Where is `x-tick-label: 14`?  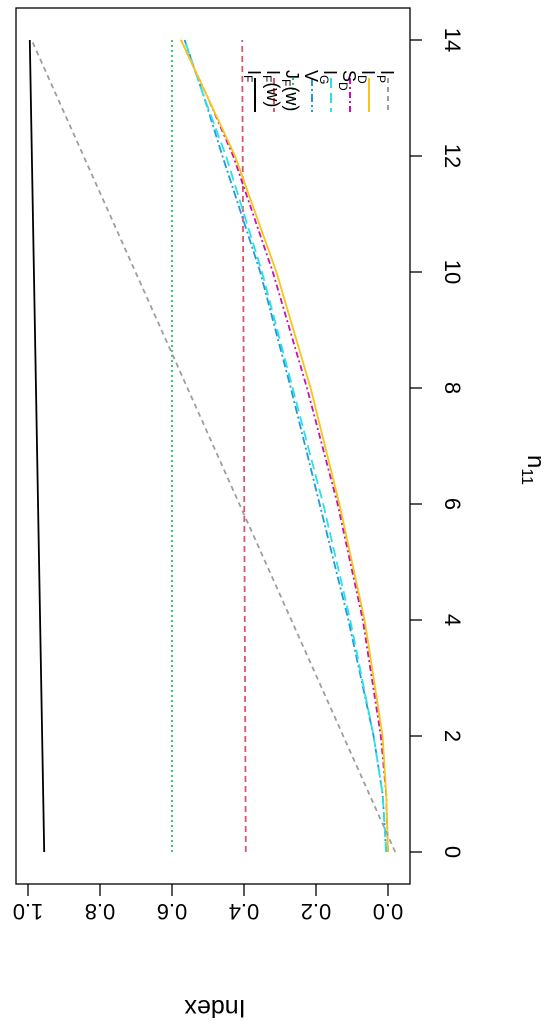 x-tick-label: 14 is located at coordinates (452, 40).